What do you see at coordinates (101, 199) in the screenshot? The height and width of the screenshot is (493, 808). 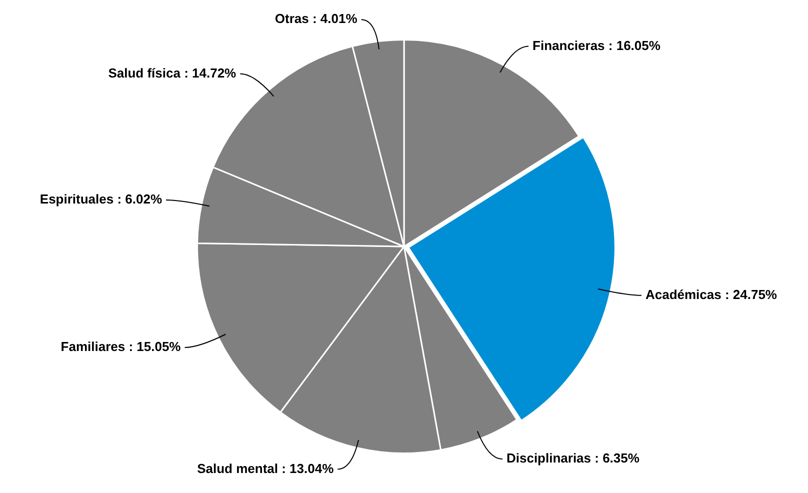 I see `slice-label: Espirituales : 6.02%` at bounding box center [101, 199].